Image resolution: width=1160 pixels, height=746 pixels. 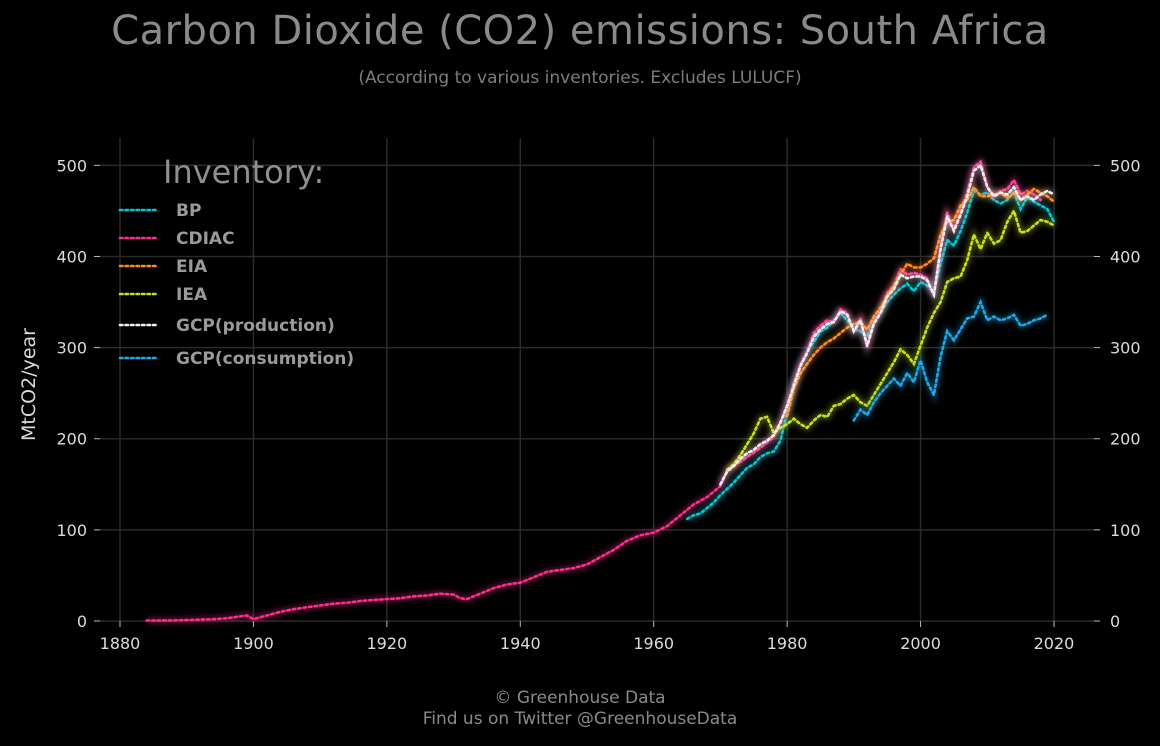 What do you see at coordinates (71, 439) in the screenshot?
I see `y-tick-label: 200` at bounding box center [71, 439].